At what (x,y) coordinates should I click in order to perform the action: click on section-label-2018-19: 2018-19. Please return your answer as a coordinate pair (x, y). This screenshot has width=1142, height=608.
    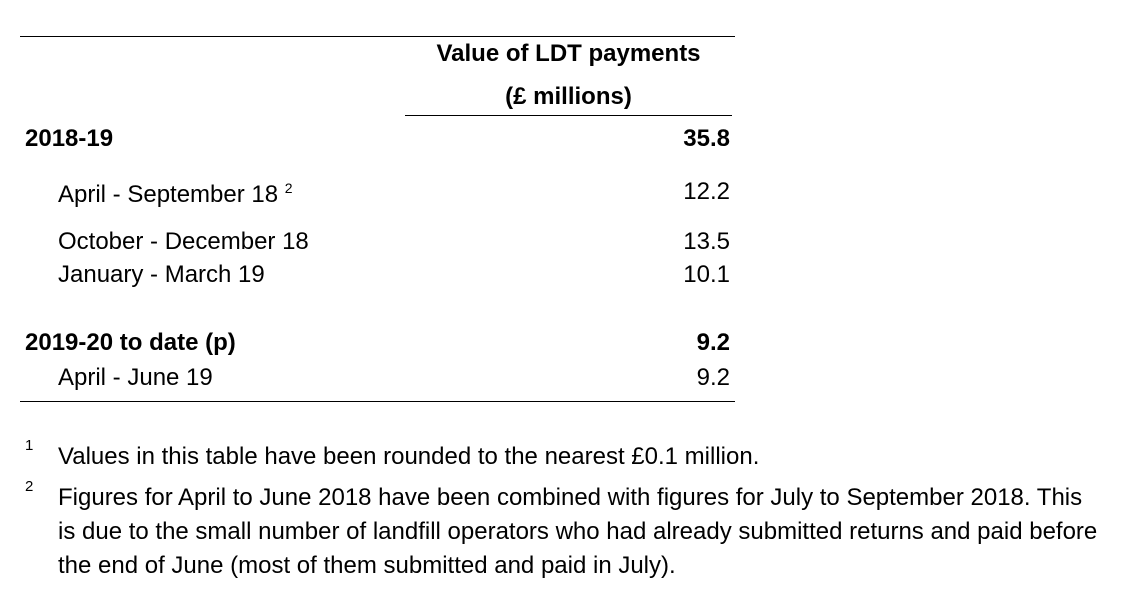
    Looking at the image, I should click on (69, 138).